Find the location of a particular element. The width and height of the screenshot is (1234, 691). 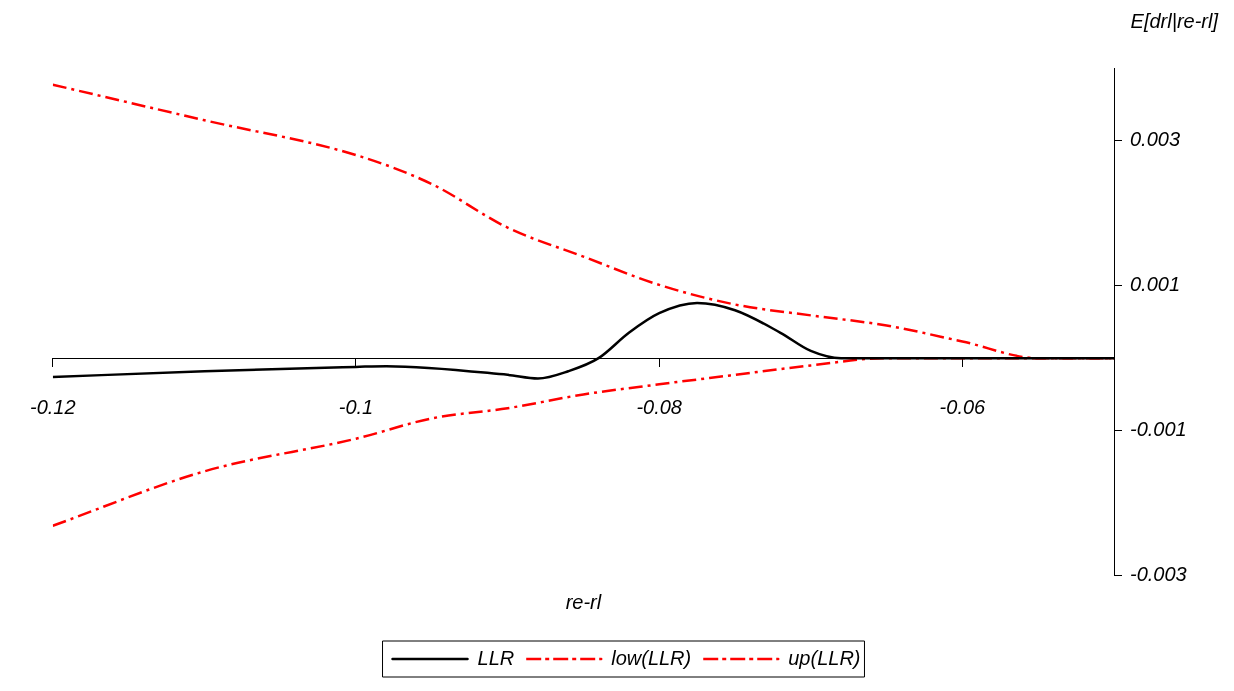

x-tick-label: -0.12 is located at coordinates (53, 406).